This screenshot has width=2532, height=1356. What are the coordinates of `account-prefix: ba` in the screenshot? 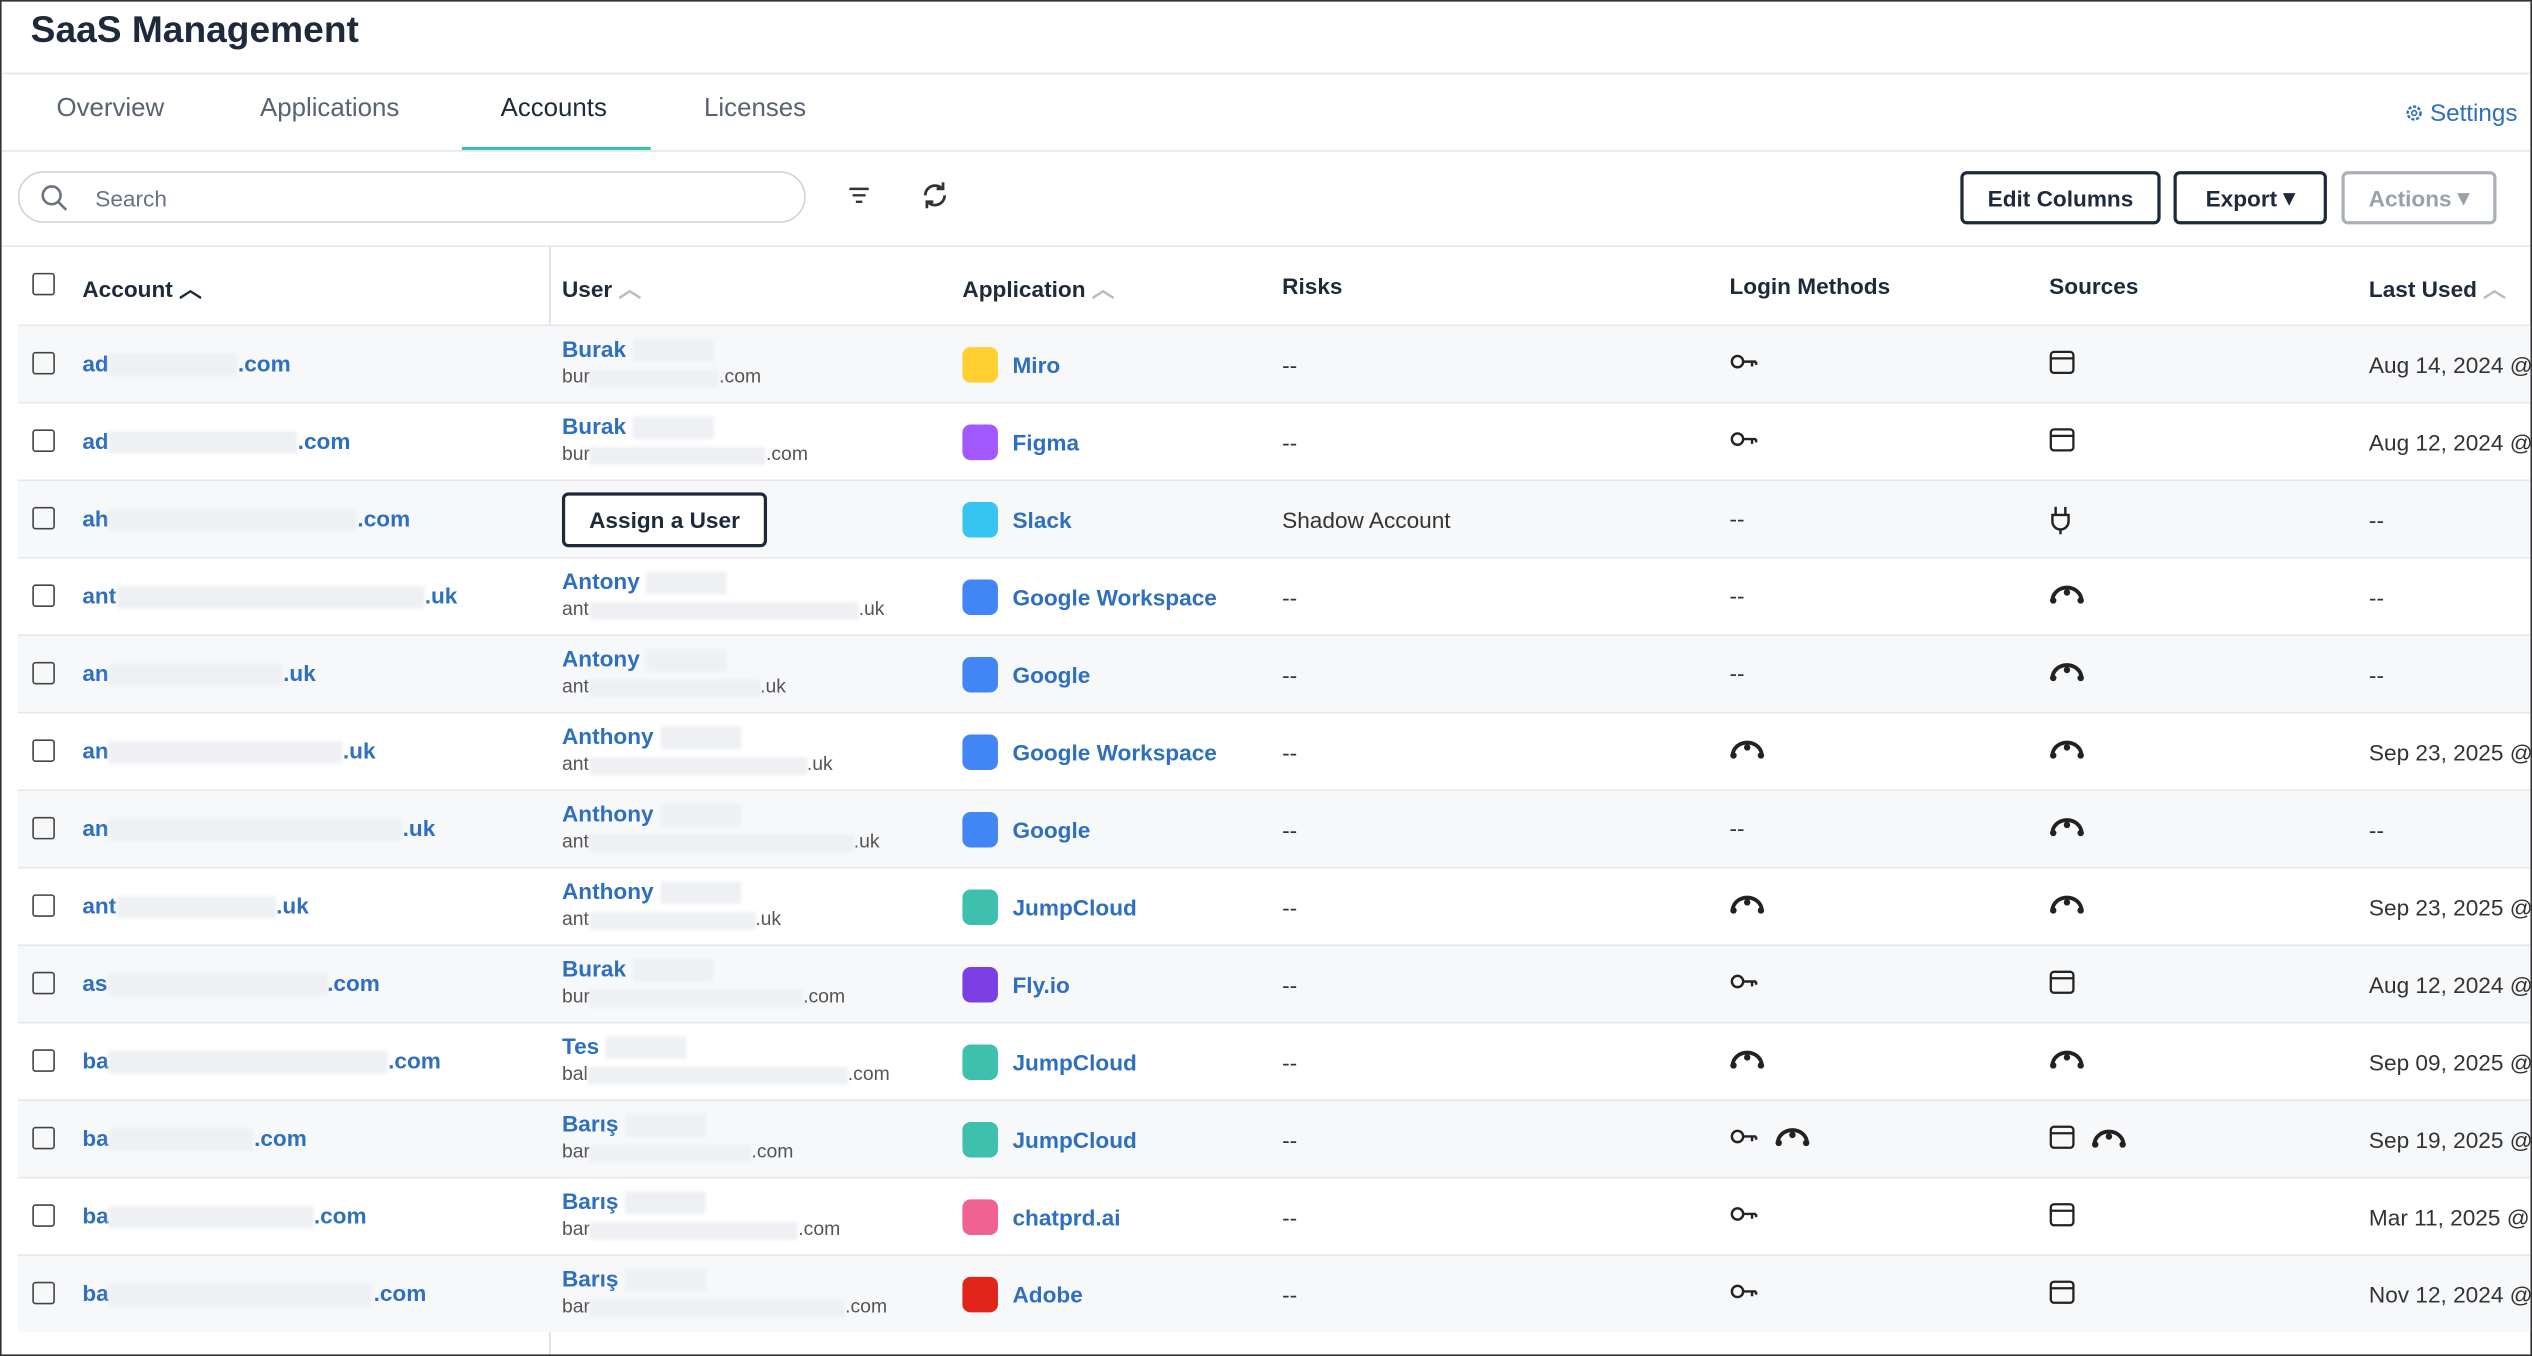 It's located at (95, 1215).